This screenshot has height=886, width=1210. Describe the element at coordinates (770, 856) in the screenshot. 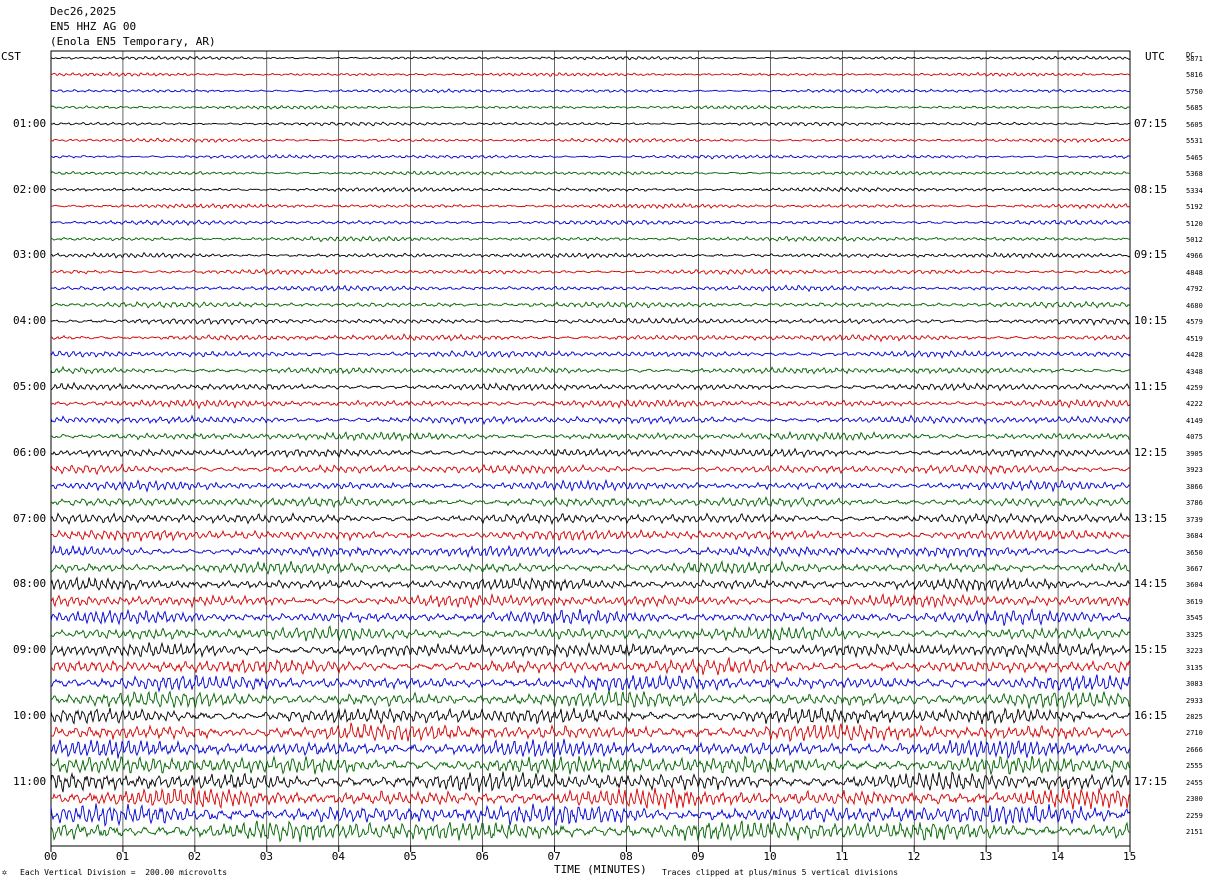

I see `x-tick-label: 10` at that location.